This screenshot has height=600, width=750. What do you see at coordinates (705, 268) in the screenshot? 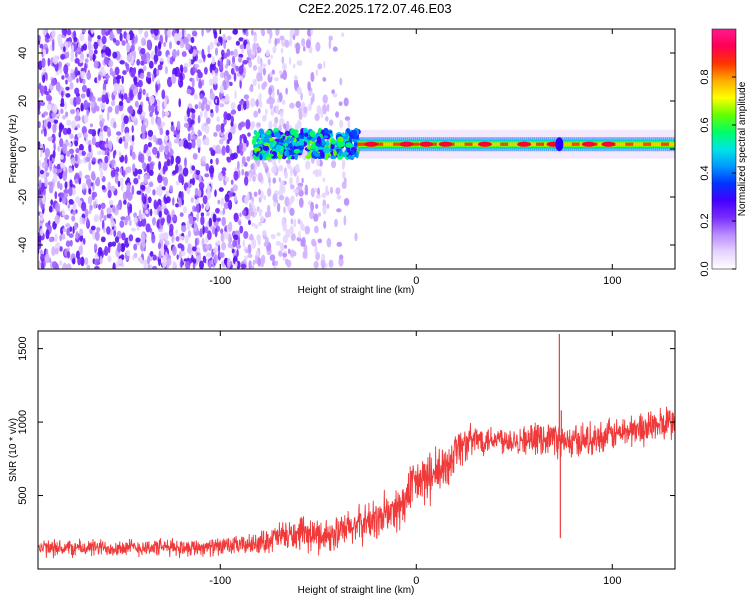
I see `colorbar-tick-label: 0.0` at bounding box center [705, 268].